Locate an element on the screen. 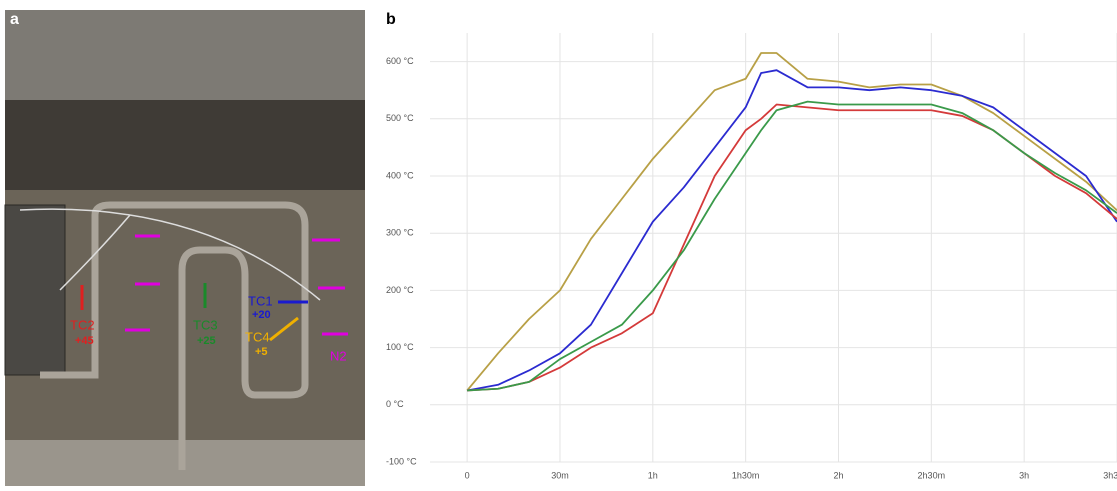 The image size is (1117, 491). y-tick-label: 300 °C is located at coordinates (400, 233).